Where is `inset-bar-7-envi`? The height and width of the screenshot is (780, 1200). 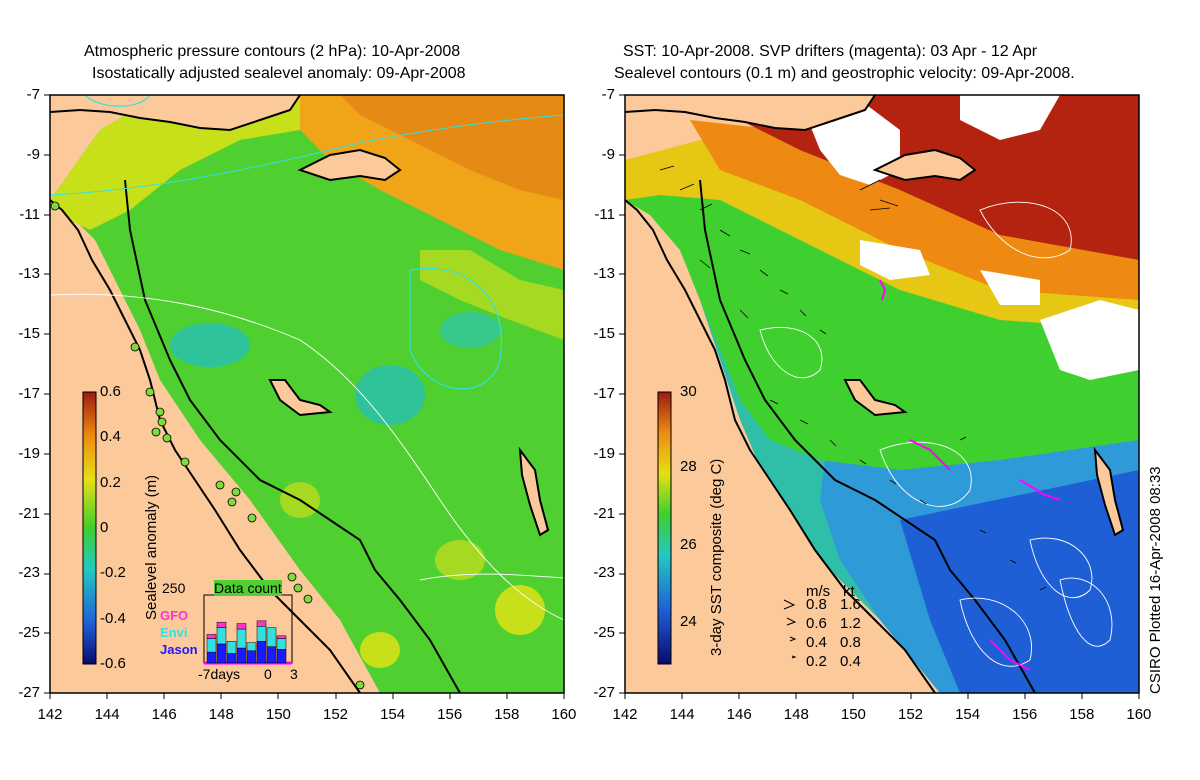
inset-bar-7-envi is located at coordinates (281, 644).